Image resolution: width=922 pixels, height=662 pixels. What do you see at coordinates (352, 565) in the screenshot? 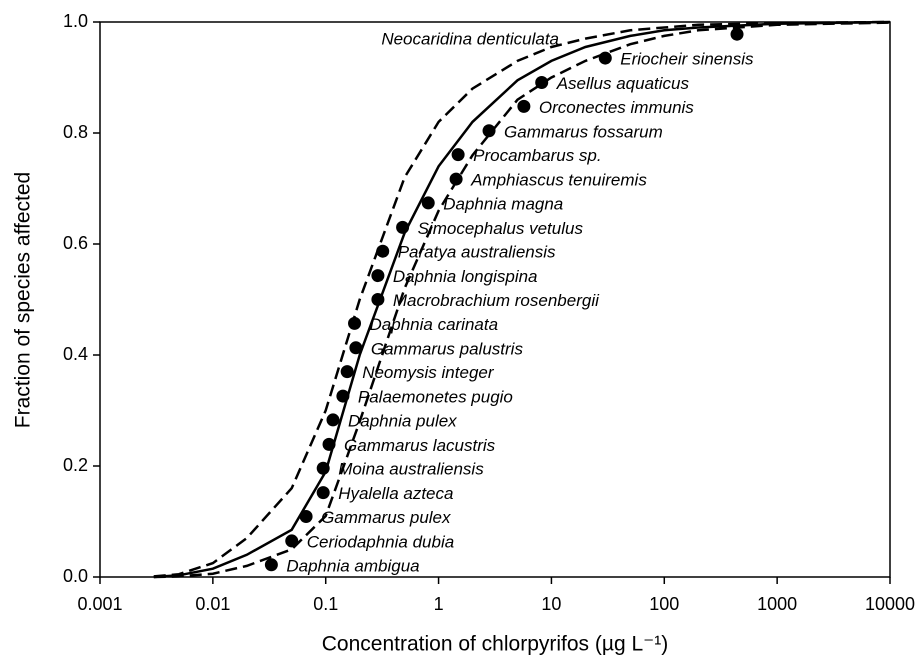
I see `point-label: Daphnia ambigua` at bounding box center [352, 565].